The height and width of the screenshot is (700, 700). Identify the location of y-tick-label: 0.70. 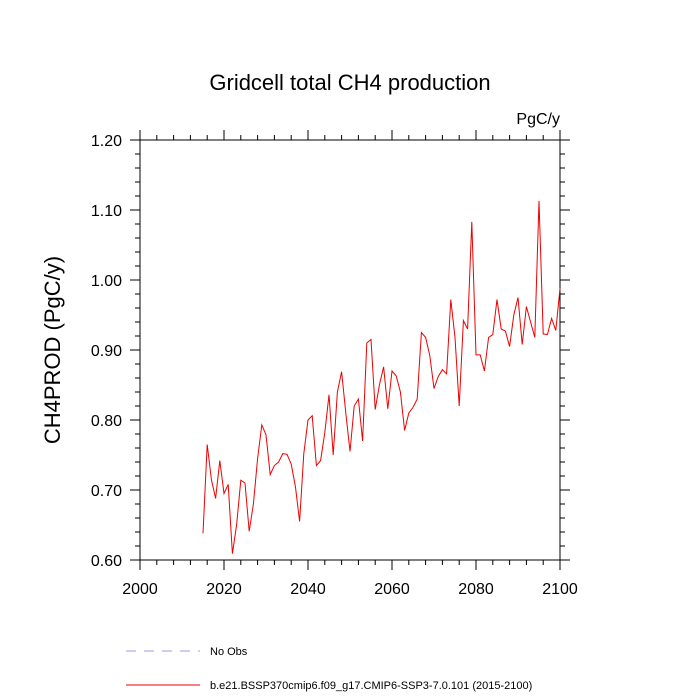
(106, 491).